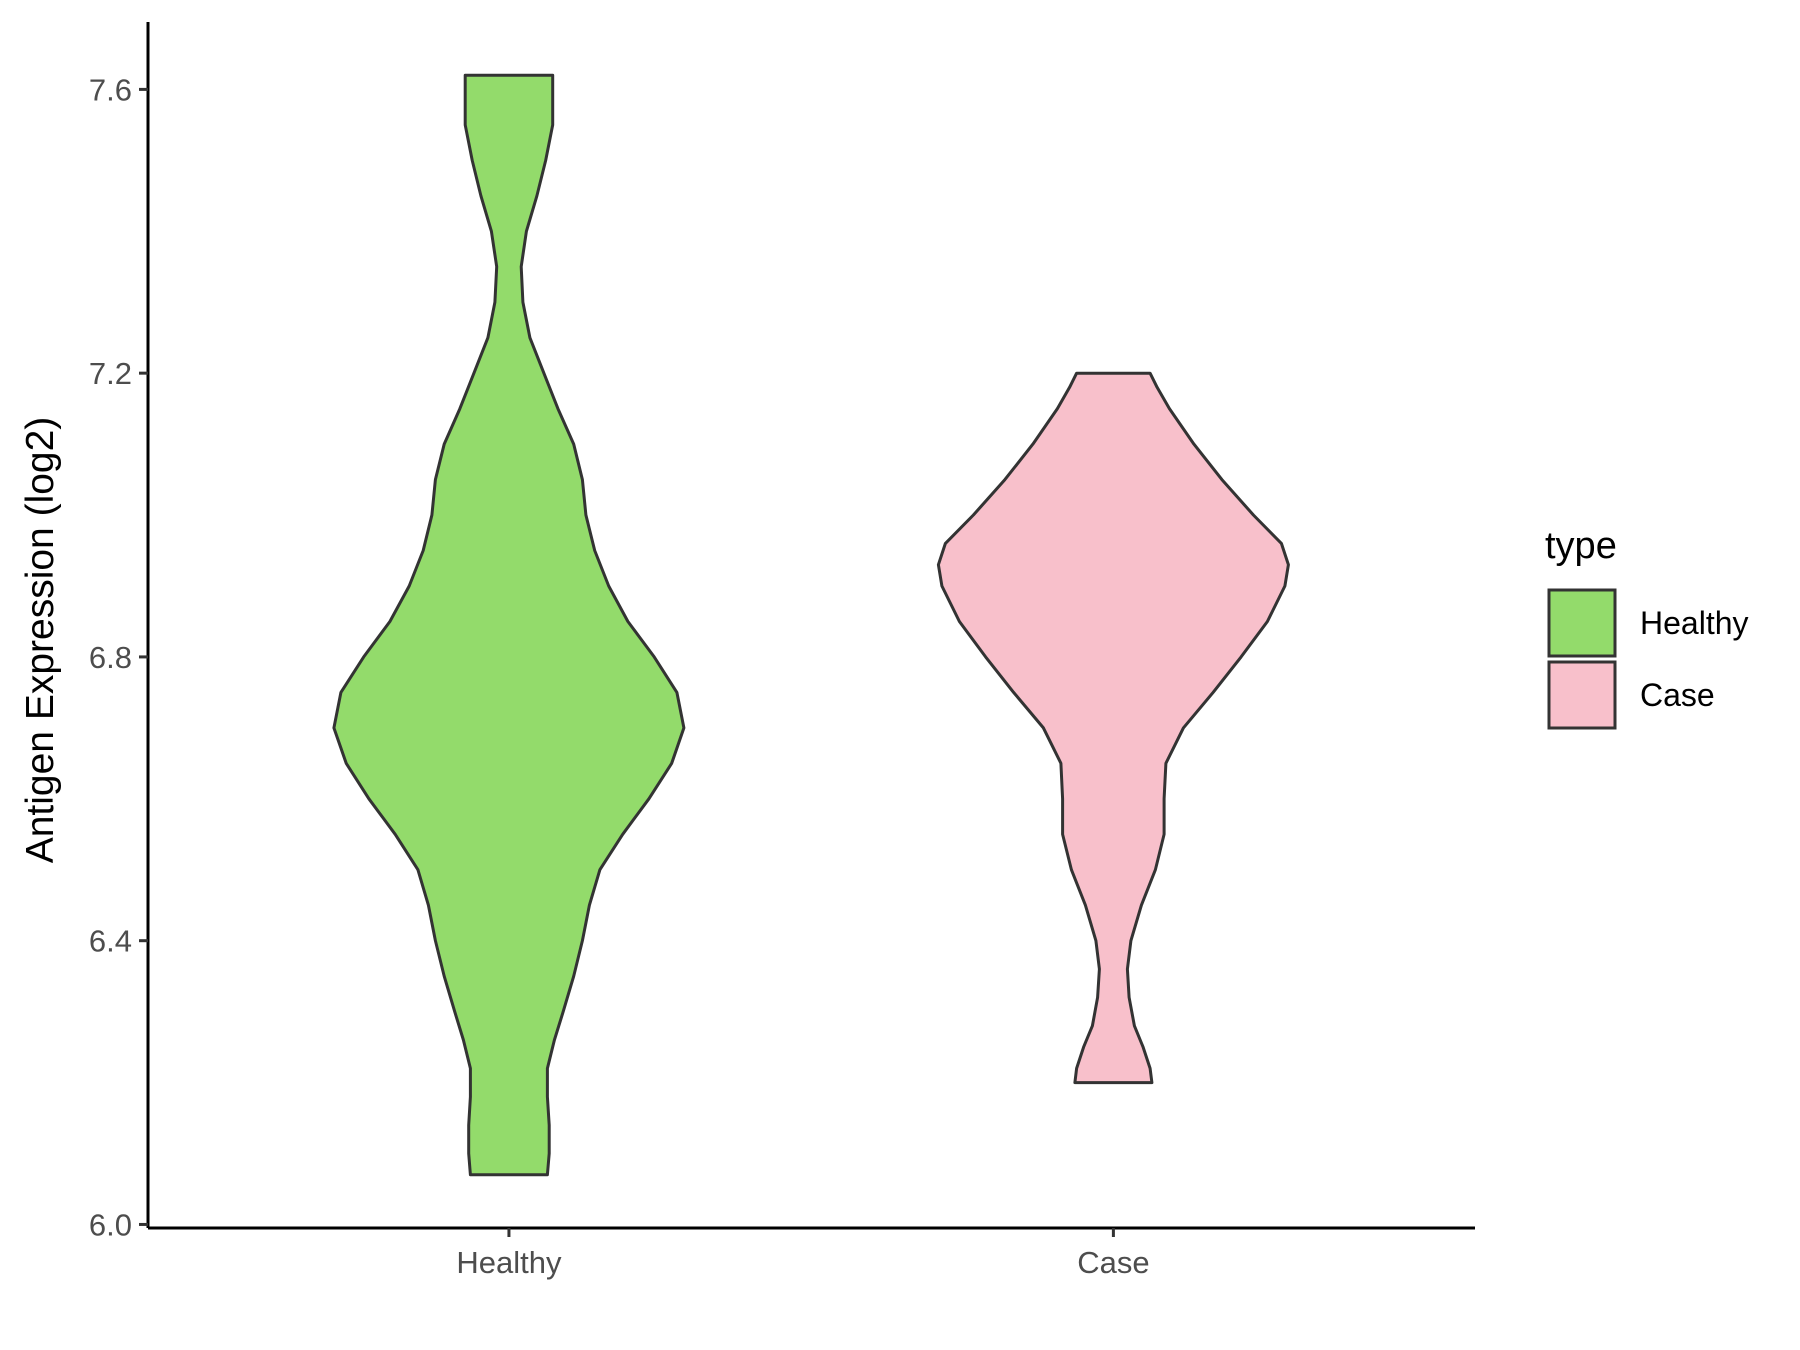 Image resolution: width=1800 pixels, height=1350 pixels. I want to click on y-axis: 6.0 6.4 6.8 7.2 7.6, so click(119, 632).